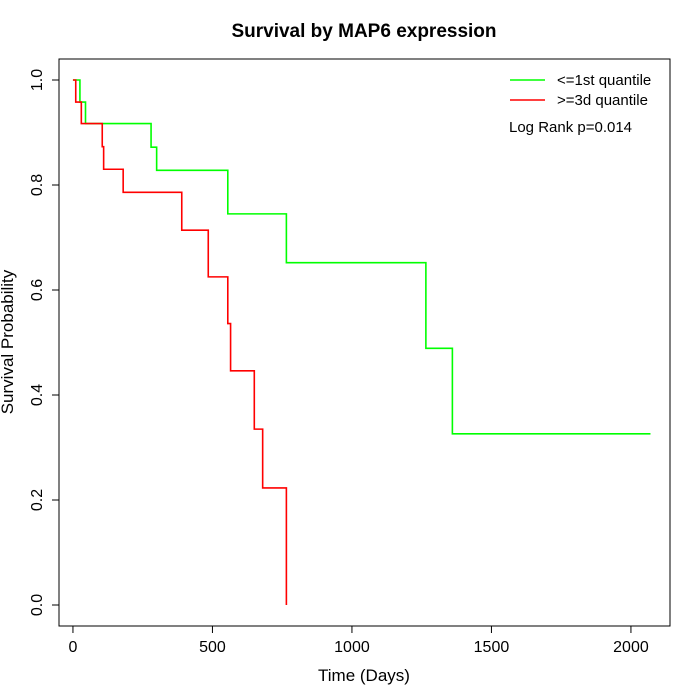 This screenshot has height=700, width=700. Describe the element at coordinates (37, 80) in the screenshot. I see `y-tick-label: 1.0` at that location.